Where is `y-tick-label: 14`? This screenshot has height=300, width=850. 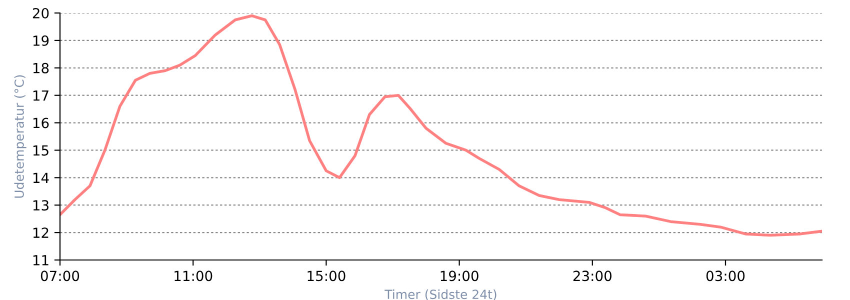
y-tick-label: 14 is located at coordinates (41, 177).